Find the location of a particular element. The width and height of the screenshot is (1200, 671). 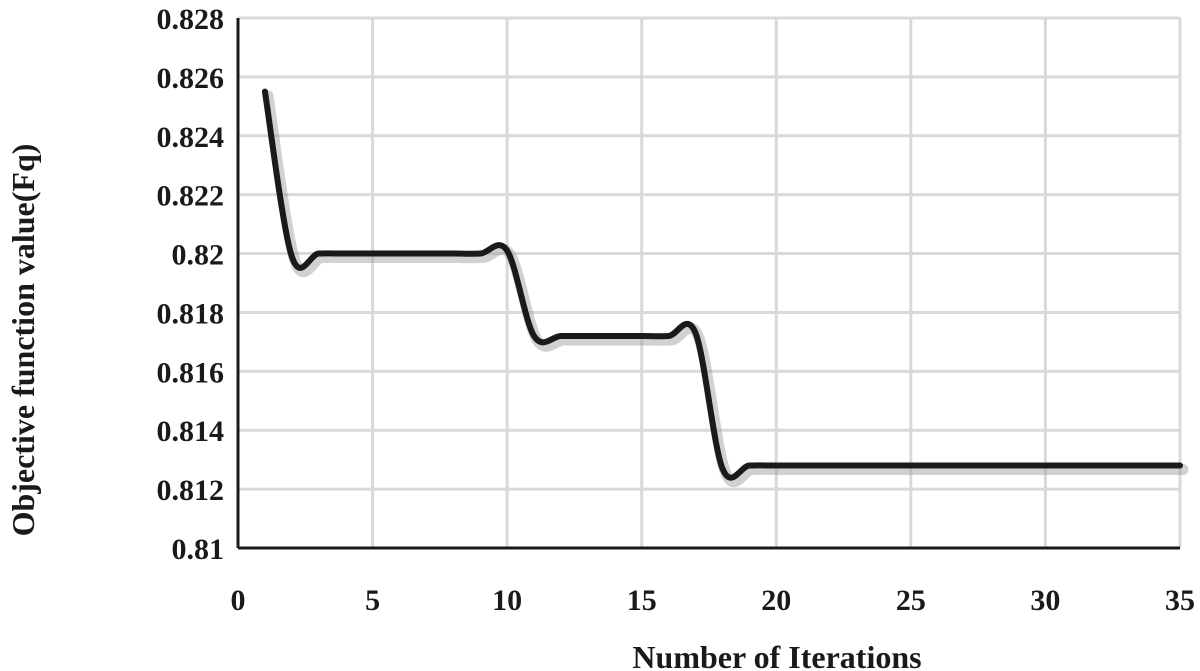

y-tick-label: 0.816 is located at coordinates (191, 372).